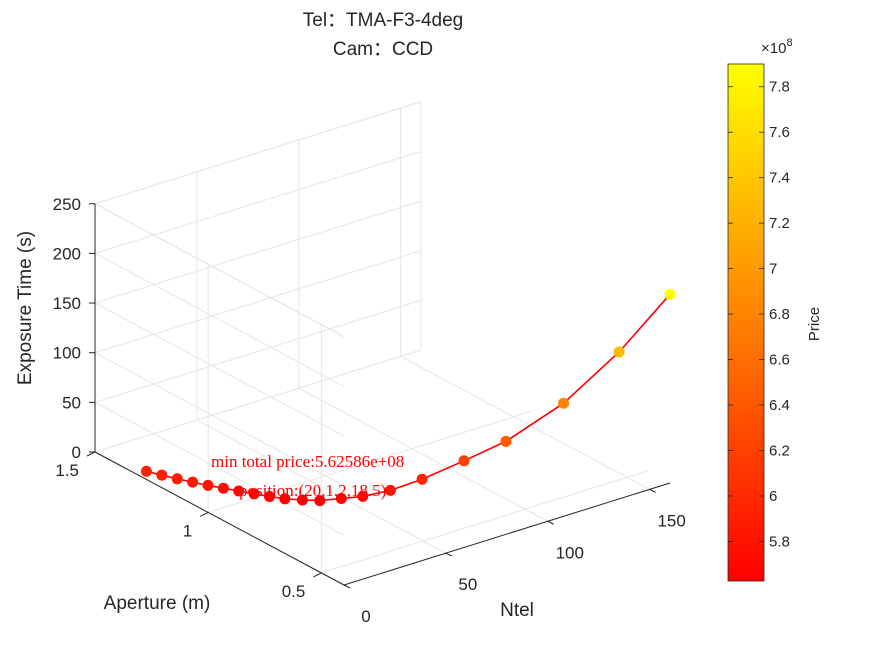 The image size is (875, 656). What do you see at coordinates (365, 616) in the screenshot?
I see `x-tick-label: 0` at bounding box center [365, 616].